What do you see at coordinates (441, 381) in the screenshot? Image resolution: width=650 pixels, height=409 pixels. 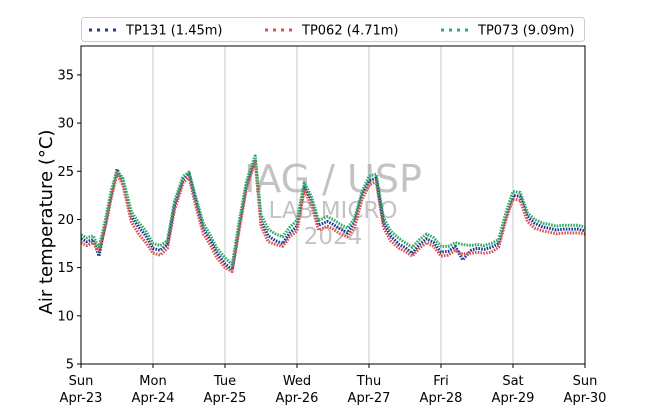 I see `x-tick-day-label: Fri` at bounding box center [441, 381].